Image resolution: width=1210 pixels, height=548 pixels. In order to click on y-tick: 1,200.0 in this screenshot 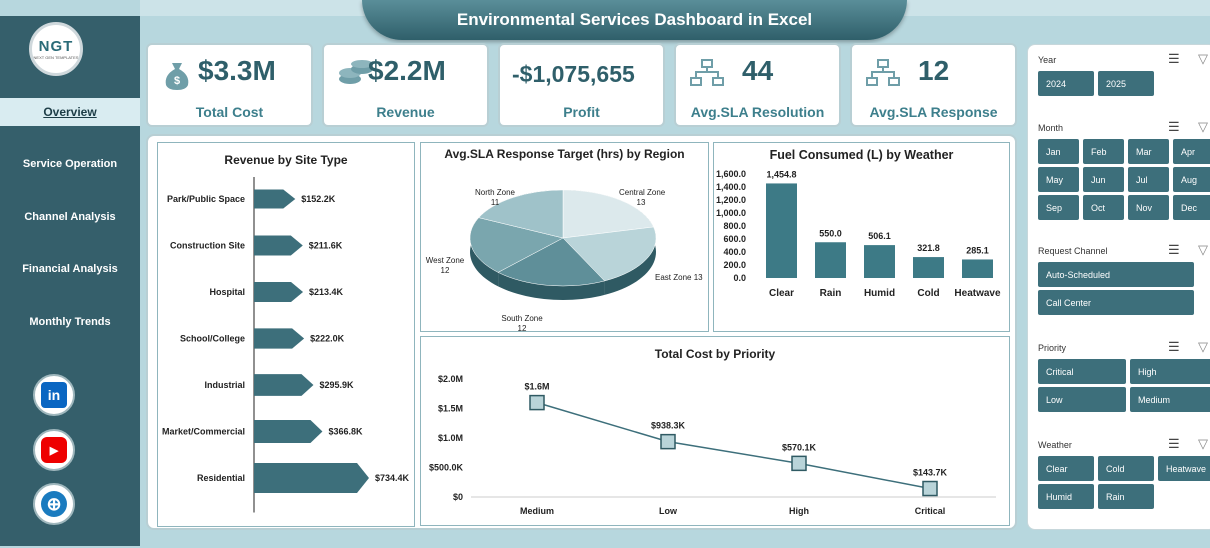, I will do `click(731, 200)`.